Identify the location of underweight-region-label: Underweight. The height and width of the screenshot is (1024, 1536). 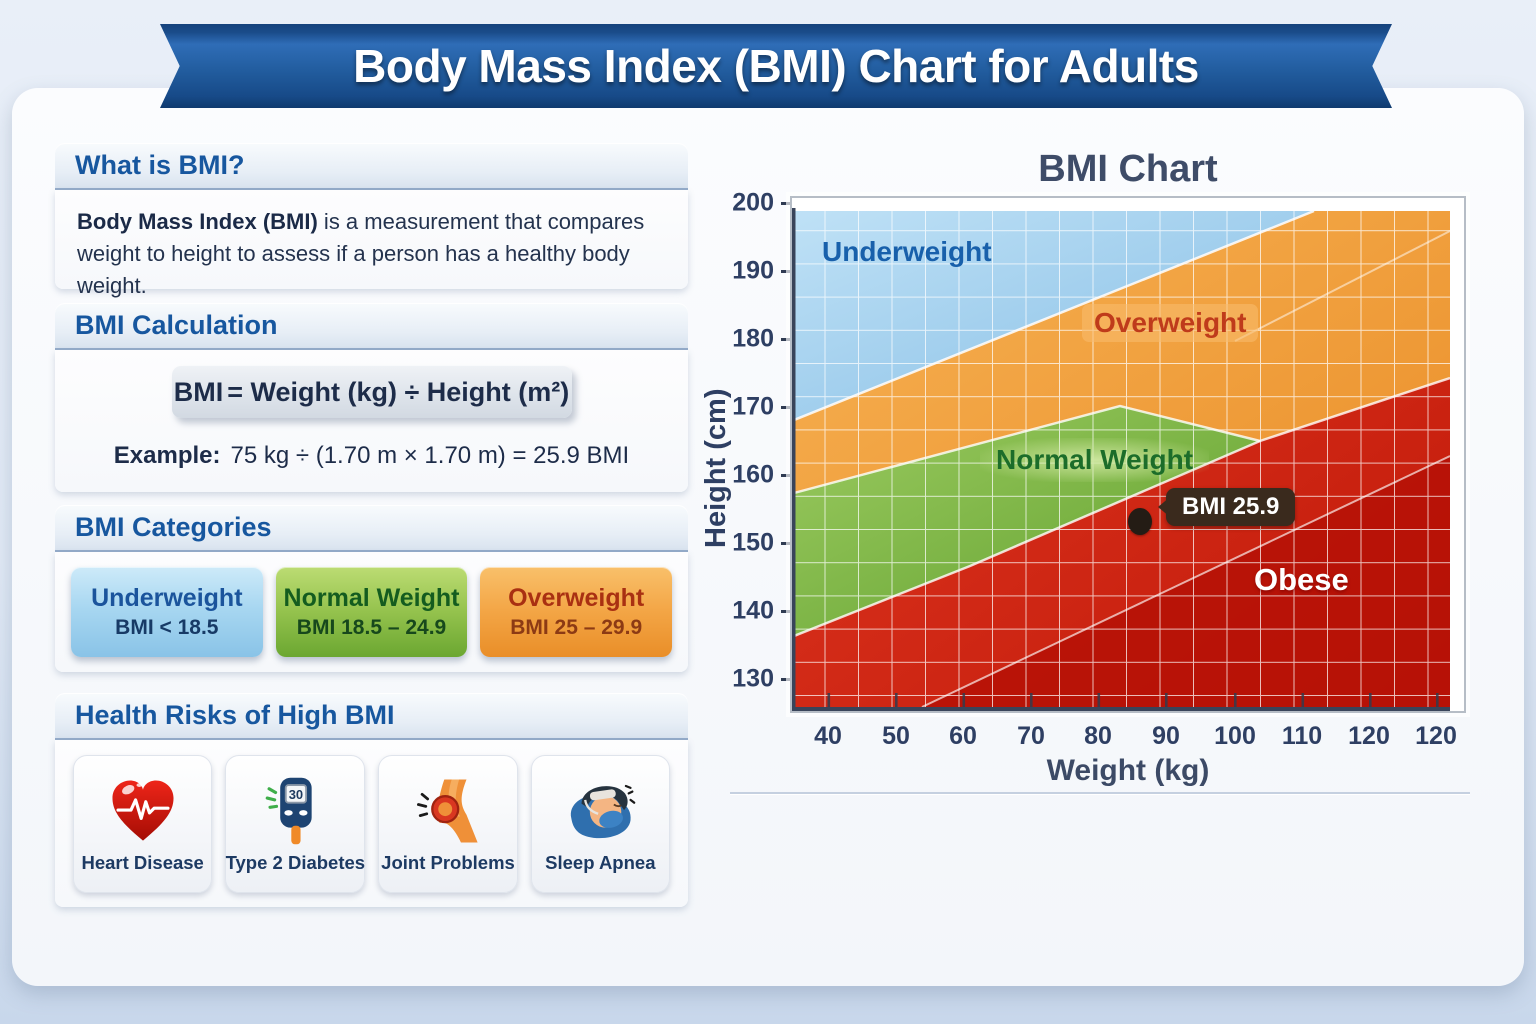
(907, 251).